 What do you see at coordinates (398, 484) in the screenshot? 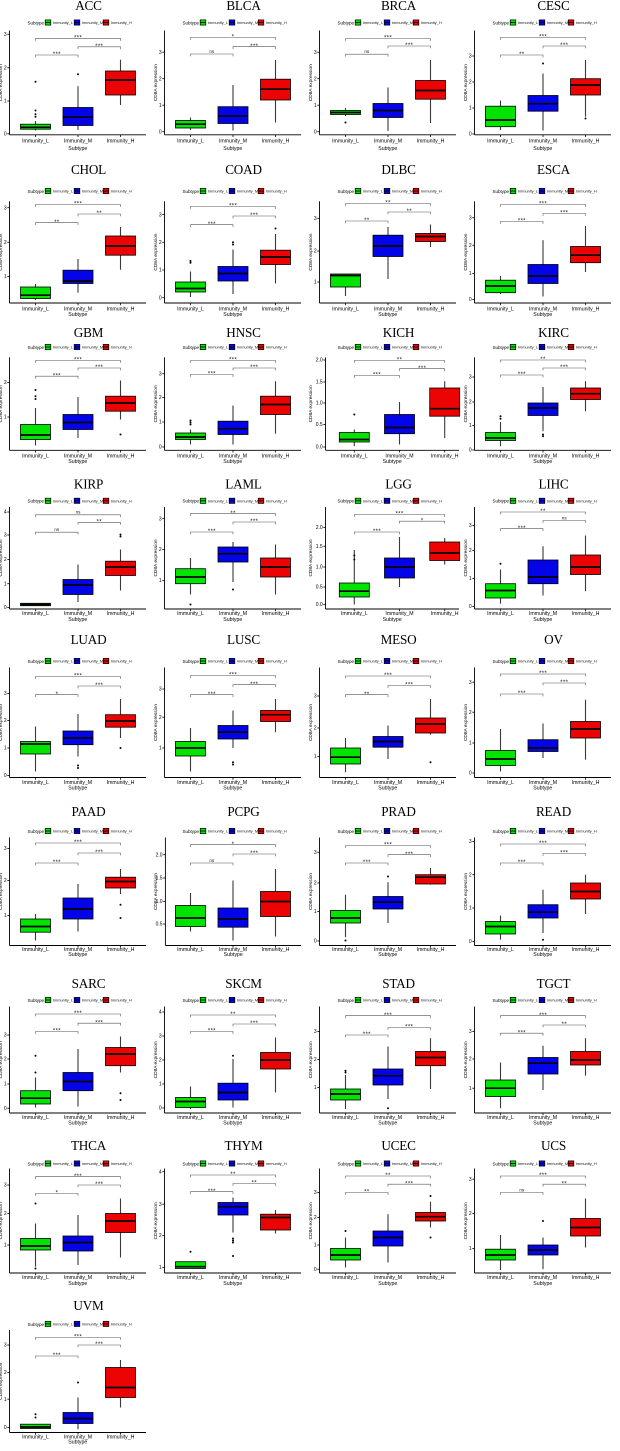
I see `svg-text: LGG` at bounding box center [398, 484].